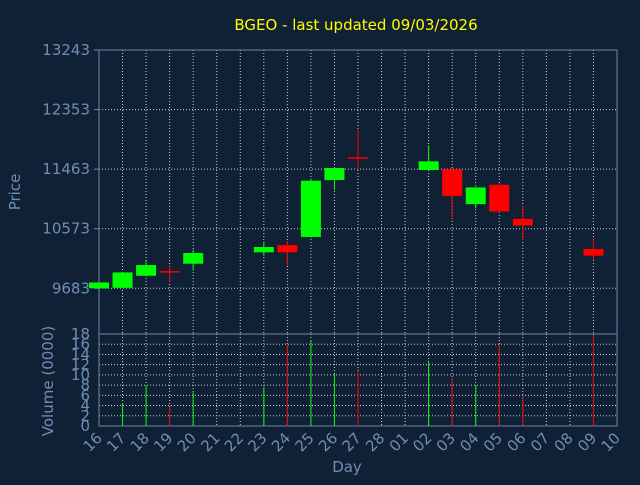 Image resolution: width=640 pixels, height=485 pixels. Describe the element at coordinates (587, 442) in the screenshot. I see `x-tick-label: 09` at that location.